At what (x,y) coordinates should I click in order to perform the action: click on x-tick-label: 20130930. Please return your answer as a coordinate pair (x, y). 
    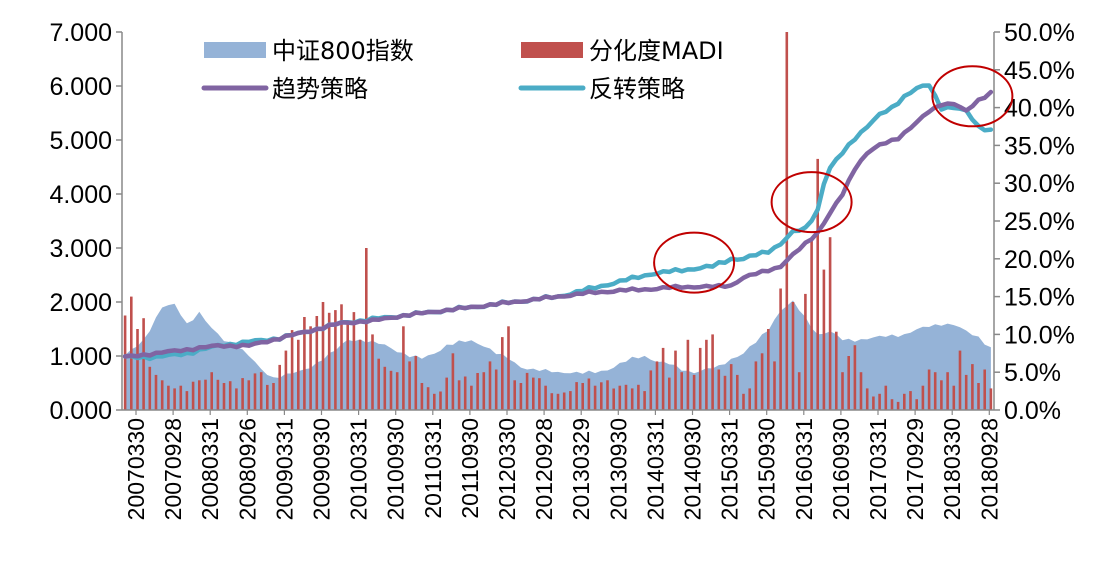
    Looking at the image, I should click on (618, 469).